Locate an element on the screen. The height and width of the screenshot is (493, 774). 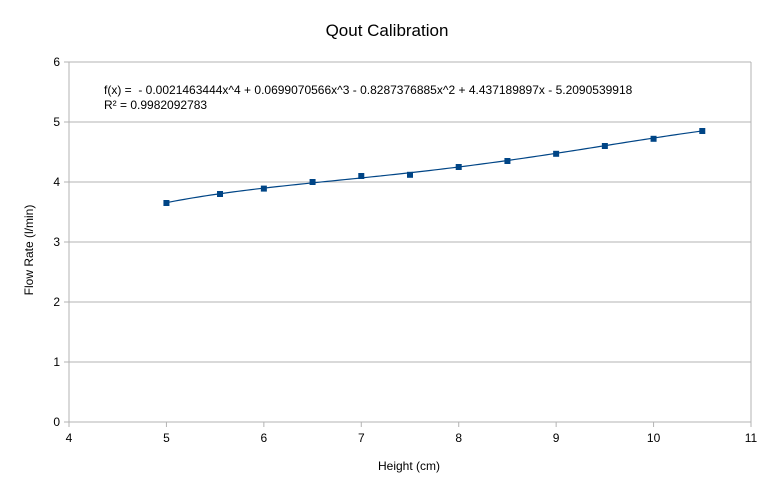
x-tick-label: 10 is located at coordinates (654, 438).